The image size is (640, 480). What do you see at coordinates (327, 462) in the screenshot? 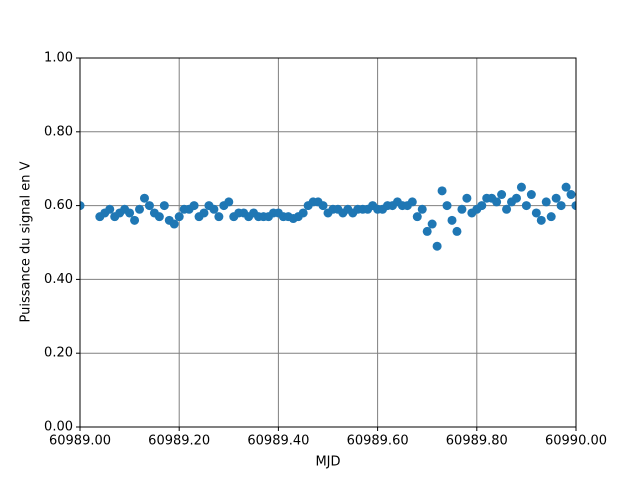
I see `x-axis-label: MJD` at bounding box center [327, 462].